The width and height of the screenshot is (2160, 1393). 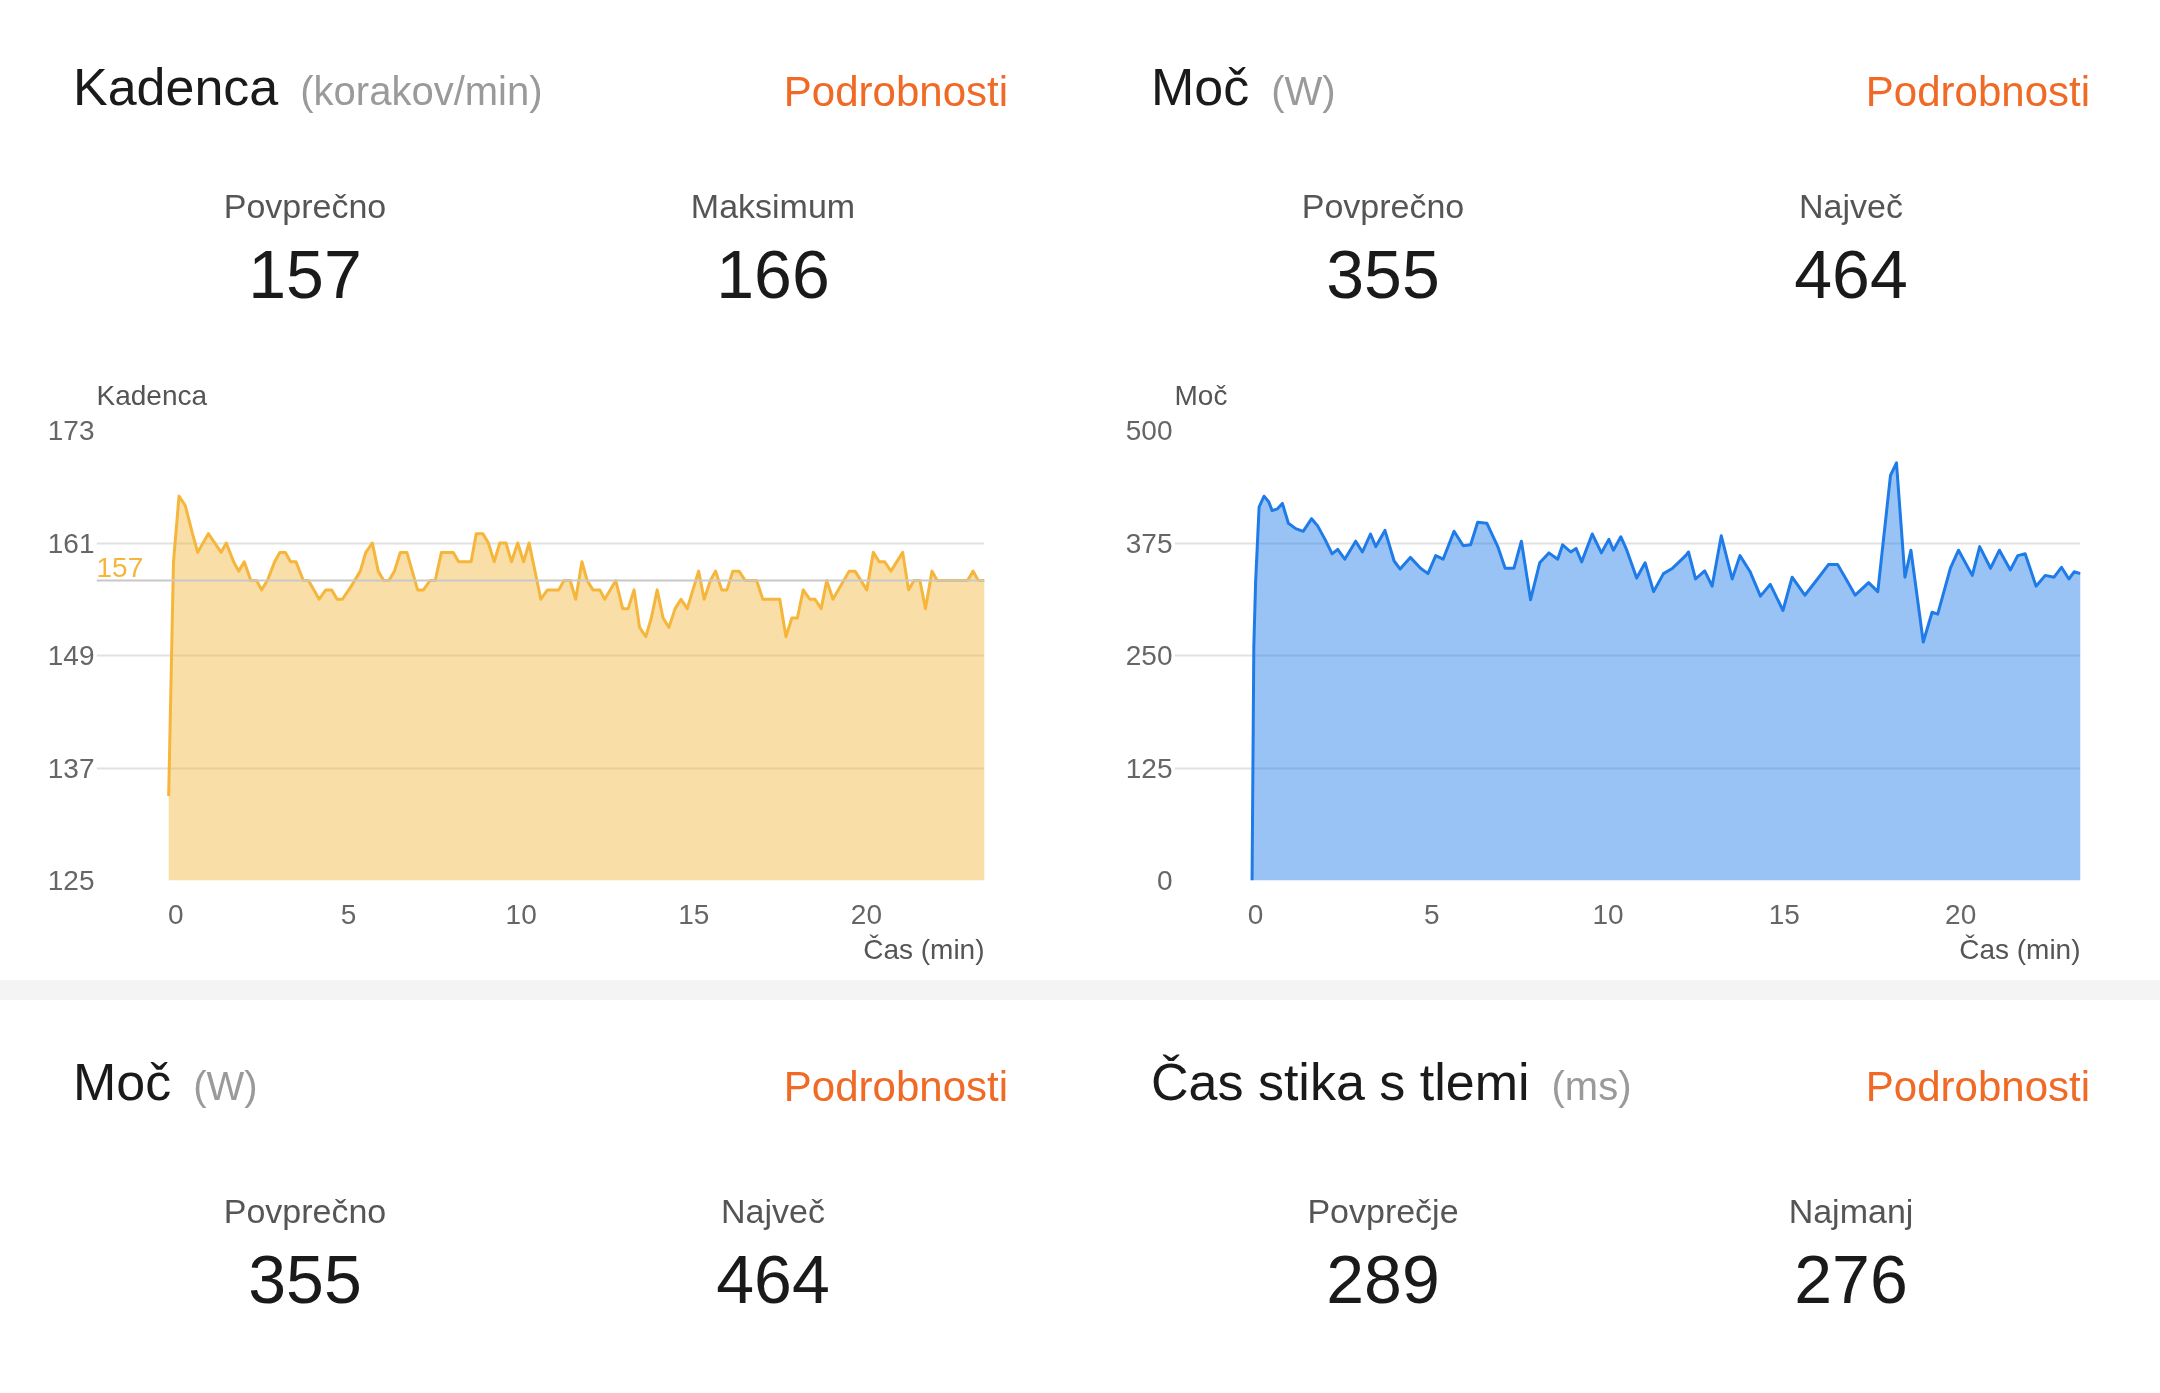 I want to click on text: Povprečje, so click(x=1383, y=1211).